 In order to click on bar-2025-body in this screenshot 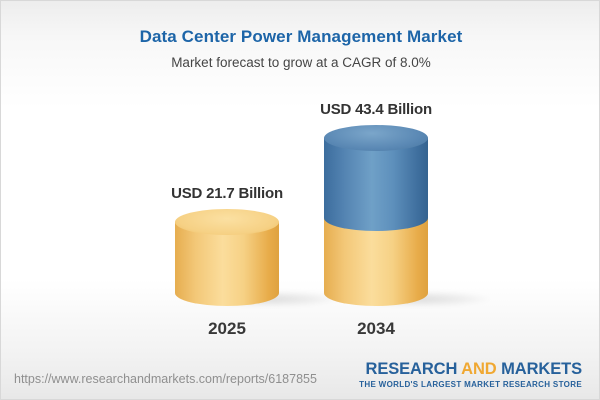, I will do `click(227, 264)`.